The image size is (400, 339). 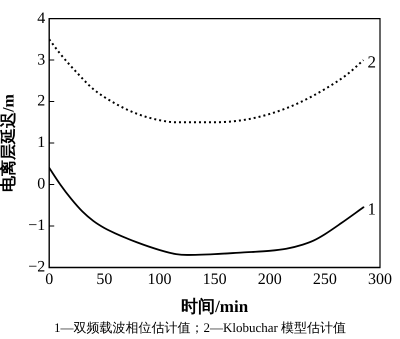 What do you see at coordinates (270, 279) in the screenshot?
I see `x-tick-label: 200` at bounding box center [270, 279].